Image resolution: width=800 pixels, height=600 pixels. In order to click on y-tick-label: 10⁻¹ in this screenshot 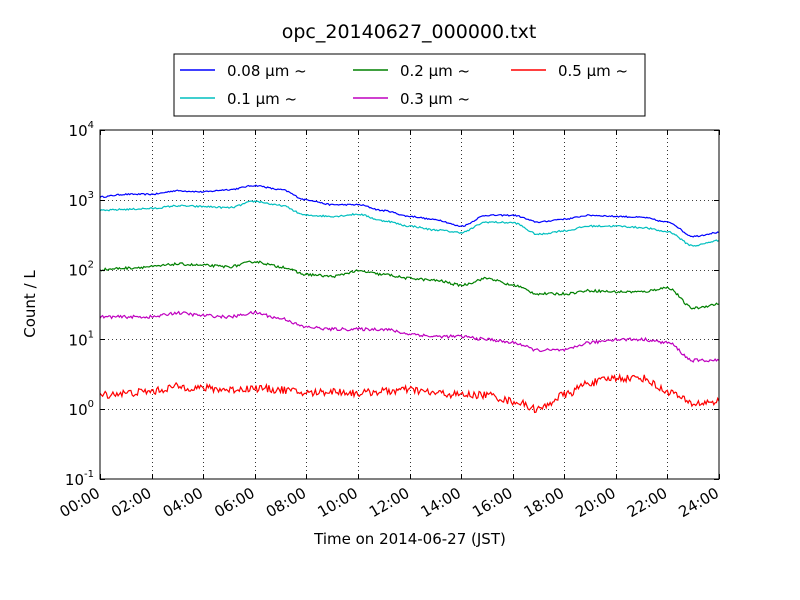, I will do `click(79, 479)`.